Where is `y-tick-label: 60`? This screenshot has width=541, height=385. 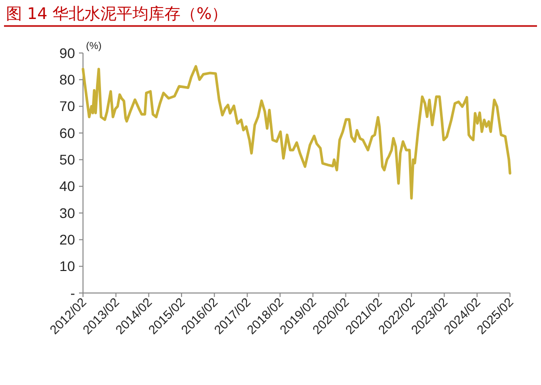
y-tick-label: 60 is located at coordinates (67, 132).